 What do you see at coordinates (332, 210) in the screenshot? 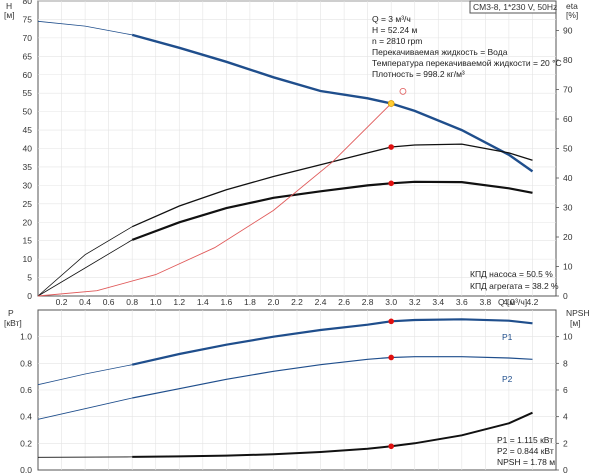
I see `series-eta-unit` at bounding box center [332, 210].